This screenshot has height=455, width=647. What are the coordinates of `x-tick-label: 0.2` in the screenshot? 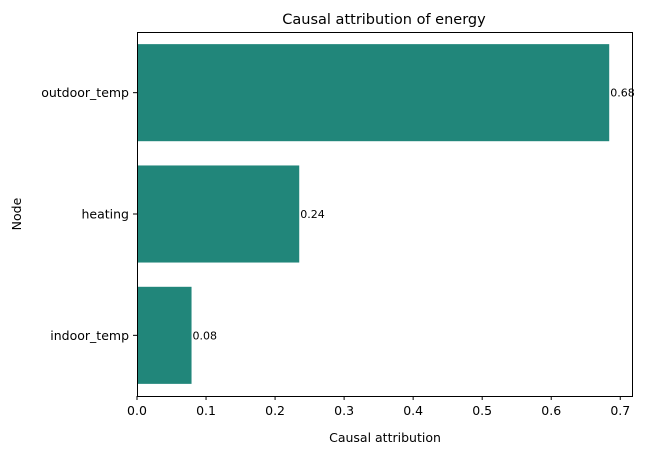 It's located at (275, 410).